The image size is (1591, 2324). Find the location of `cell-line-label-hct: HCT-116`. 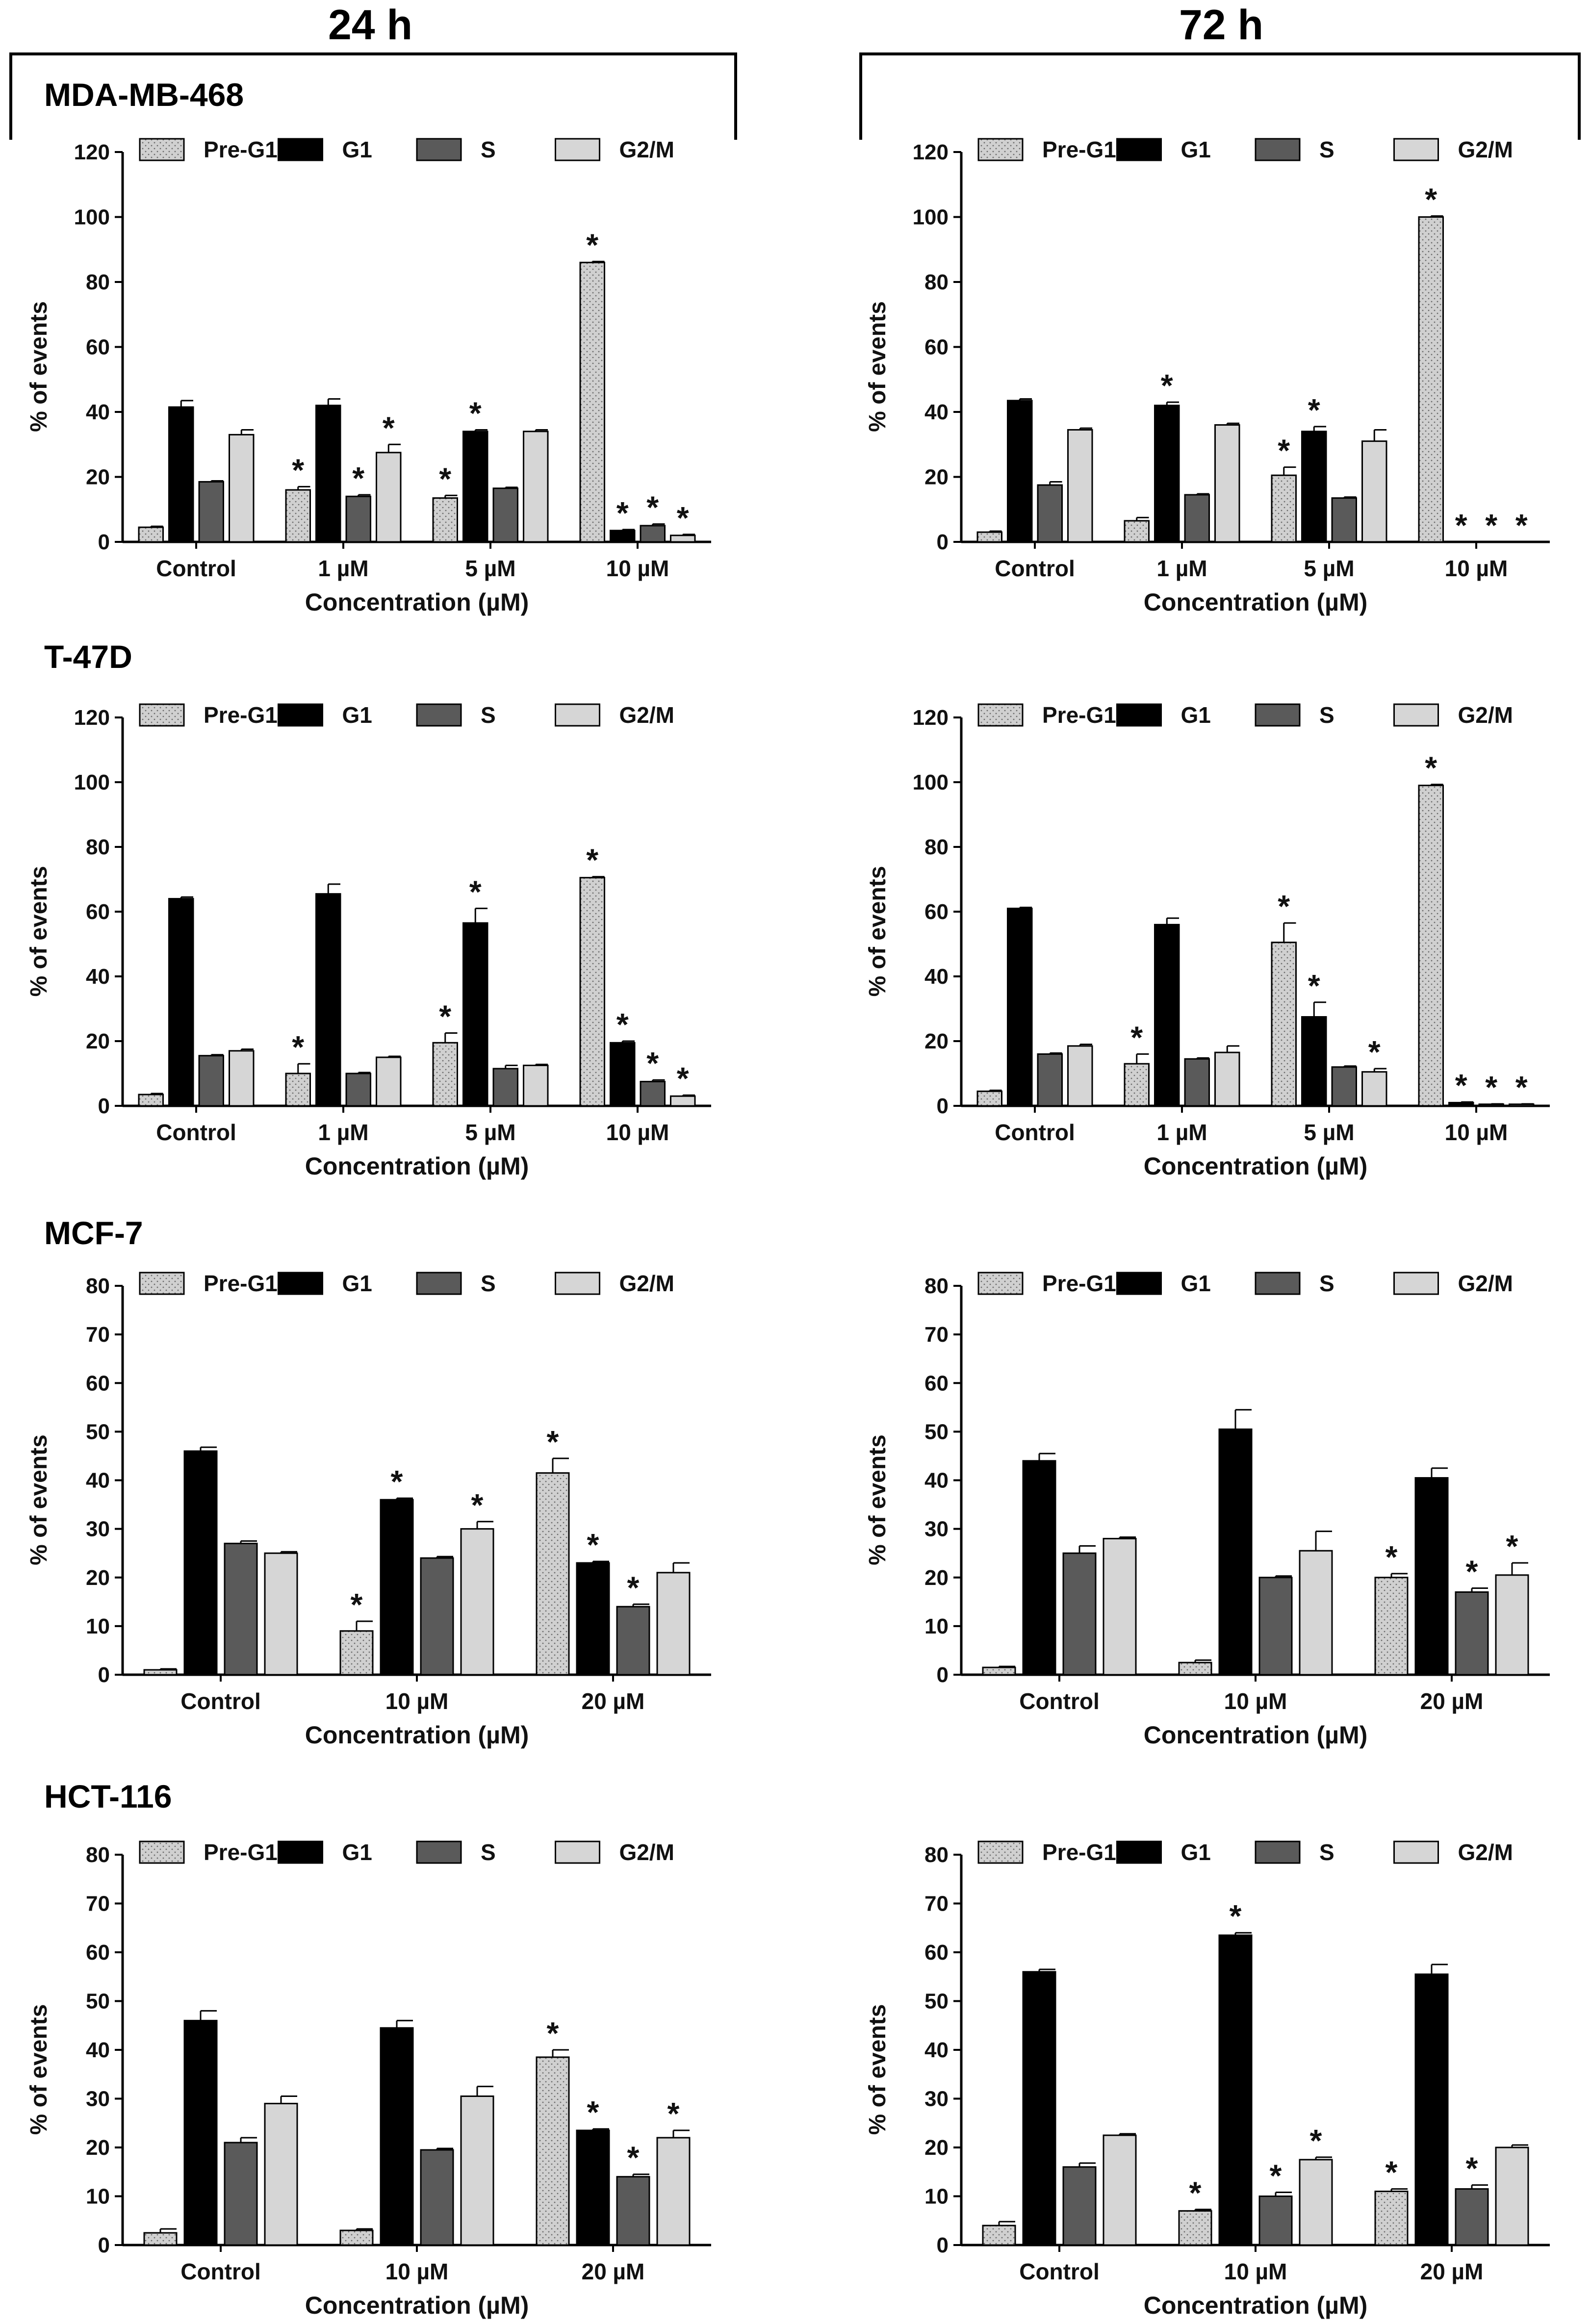

cell-line-label-hct: HCT-116 is located at coordinates (108, 1796).